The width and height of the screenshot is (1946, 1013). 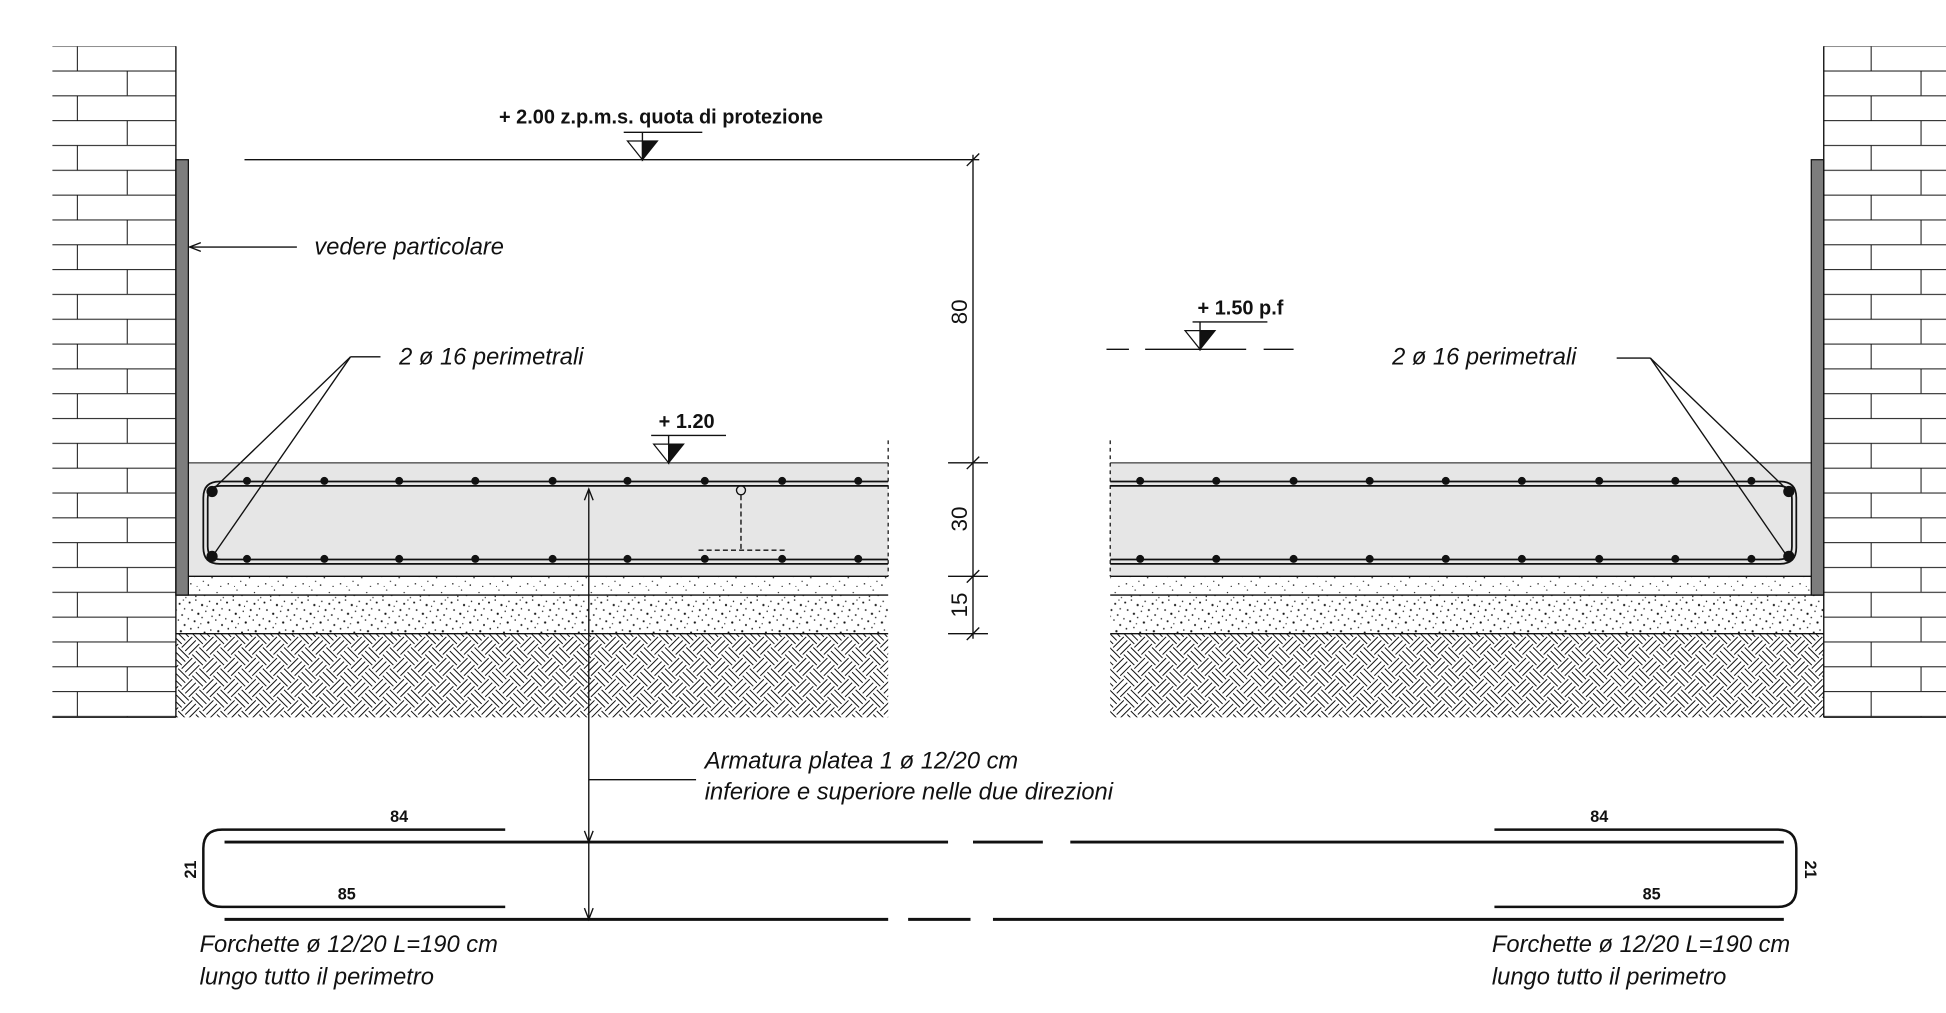 What do you see at coordinates (114, 382) in the screenshot?
I see `brick-wall-left` at bounding box center [114, 382].